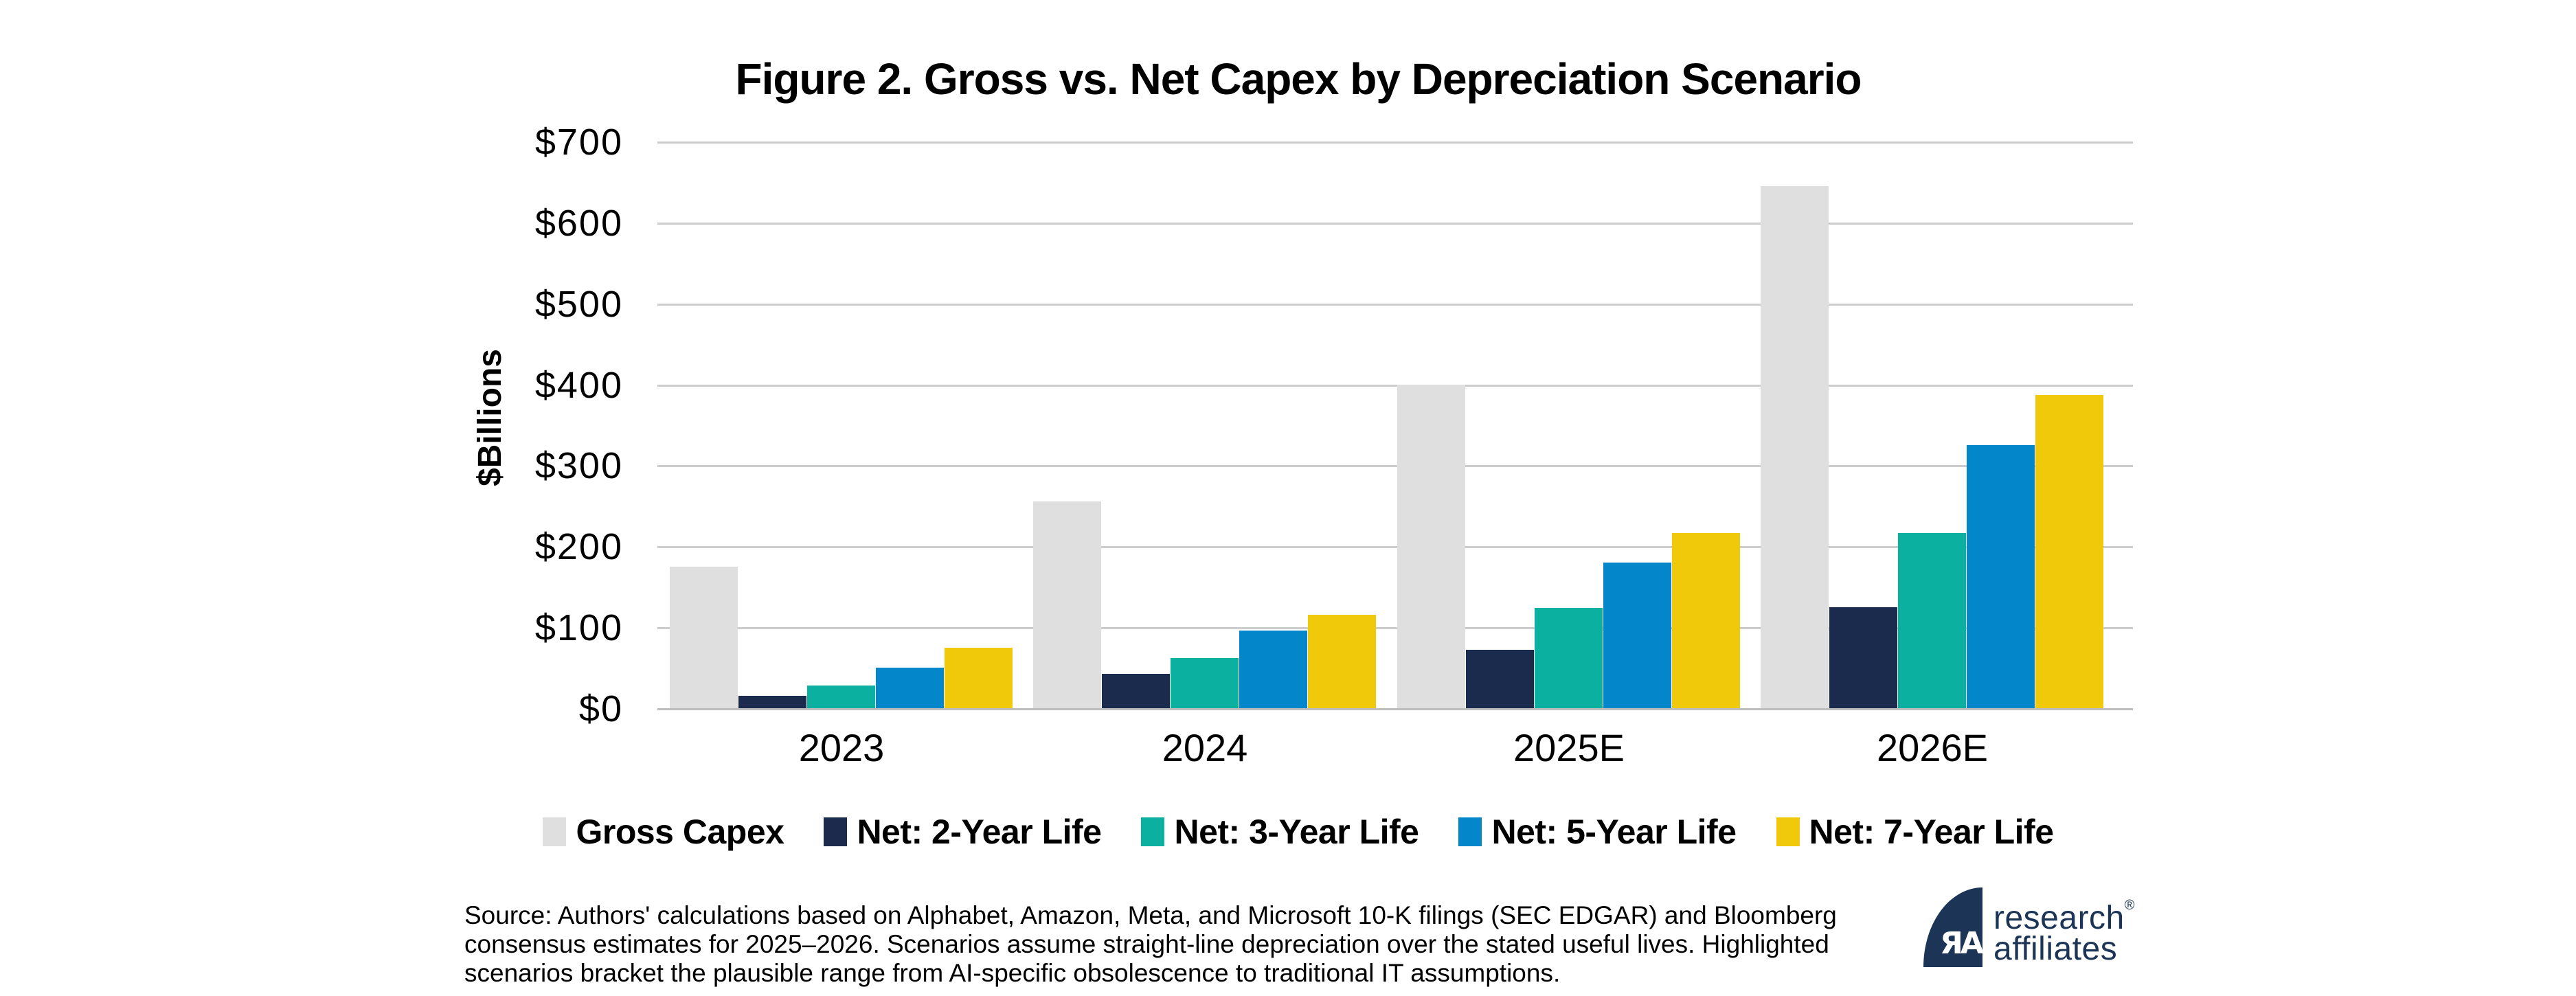 This screenshot has height=996, width=2576. I want to click on bar-2024-net-2-year-life, so click(1136, 691).